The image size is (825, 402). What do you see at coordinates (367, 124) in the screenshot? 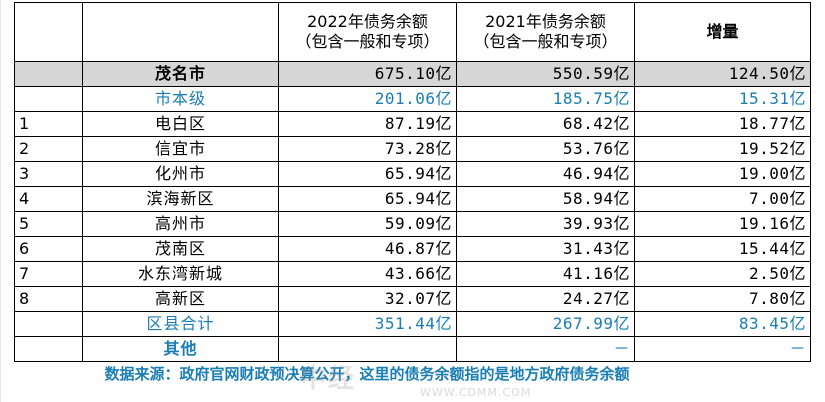
I see `value-2022: 87.19亿` at bounding box center [367, 124].